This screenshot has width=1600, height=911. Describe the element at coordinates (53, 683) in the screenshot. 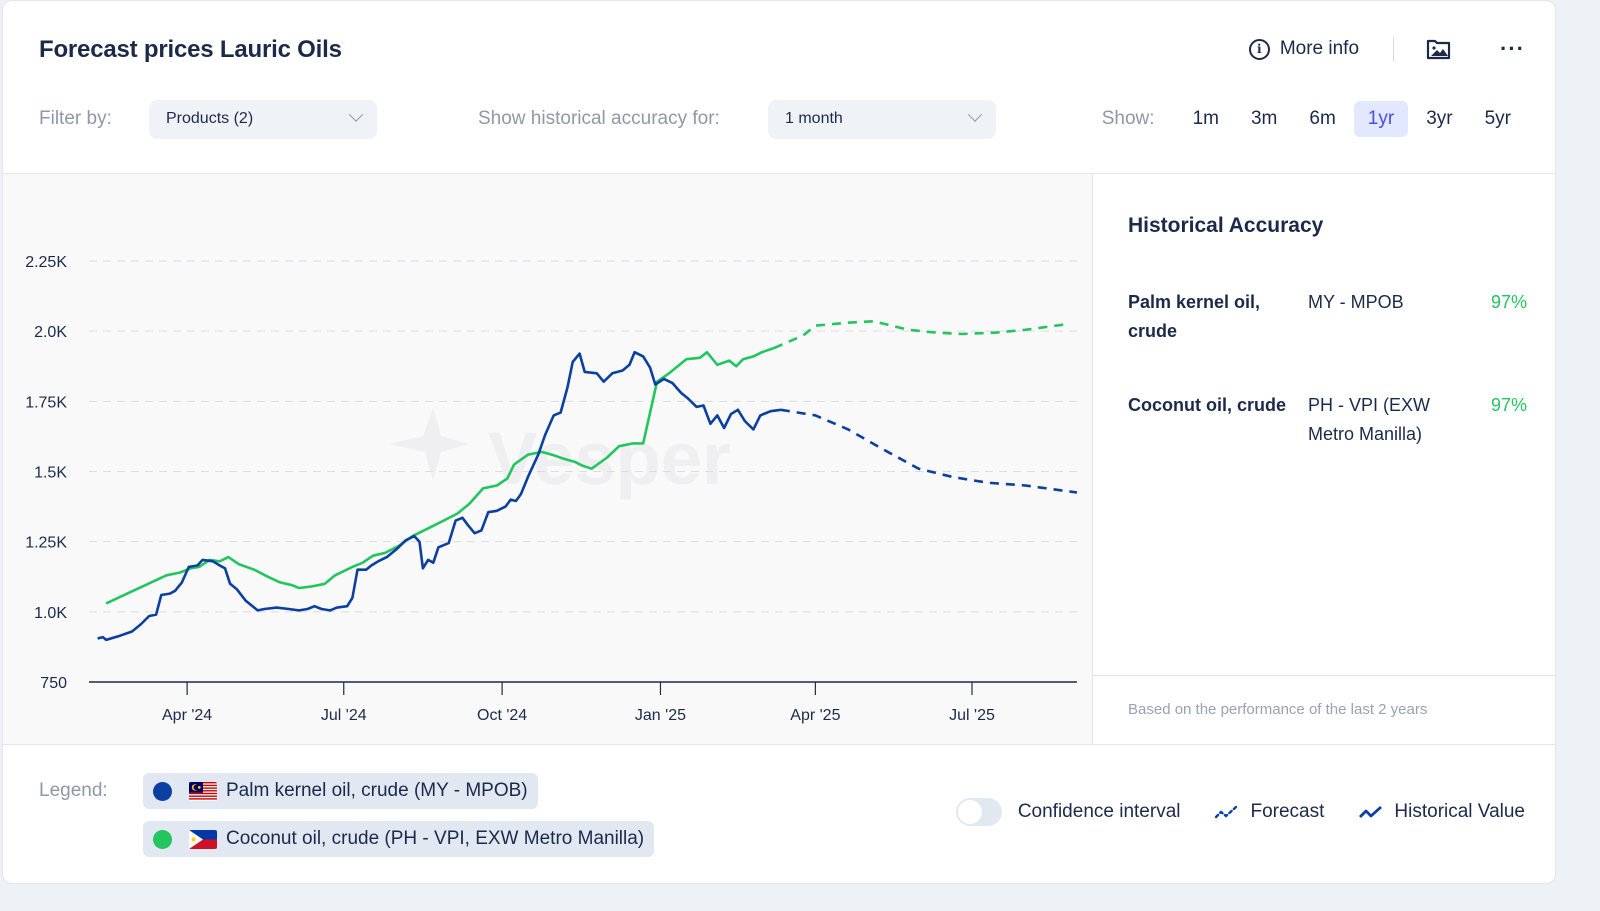

I see `y-tick-label: 750` at that location.